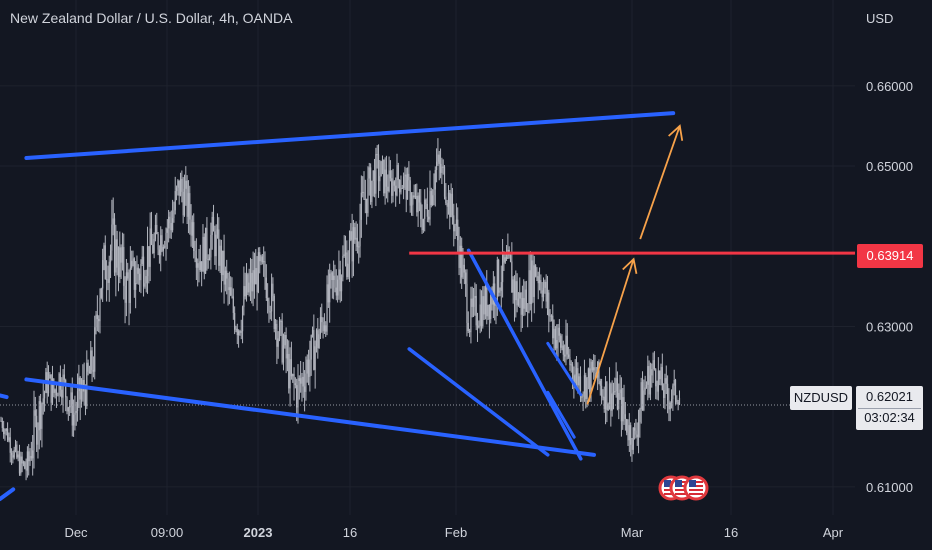  What do you see at coordinates (696, 488) in the screenshot?
I see `us-flag-event-icon` at bounding box center [696, 488].